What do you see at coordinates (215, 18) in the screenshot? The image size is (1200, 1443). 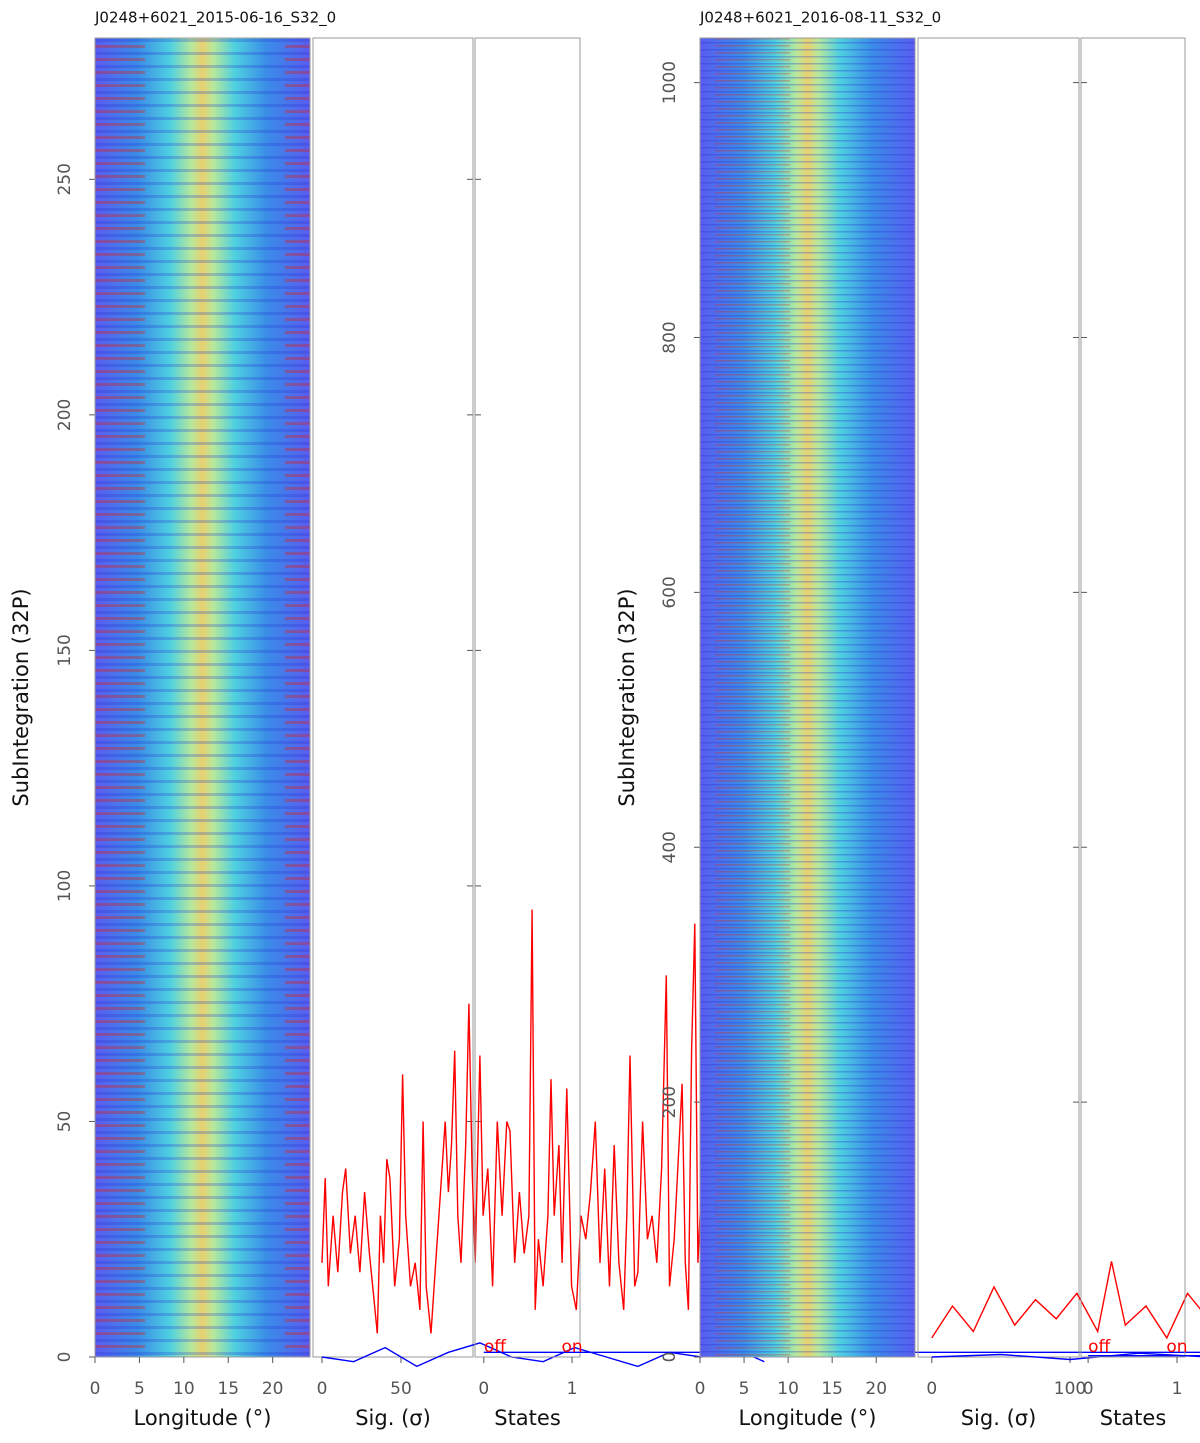 I see `chart-title: J0248+6021_2015-06-16_S32_0` at bounding box center [215, 18].